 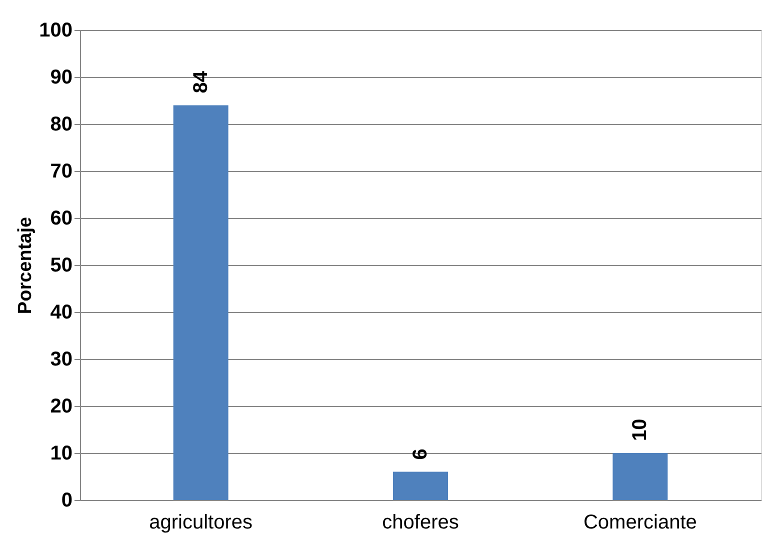 What do you see at coordinates (61, 125) in the screenshot?
I see `y-tick-label: 80` at bounding box center [61, 125].